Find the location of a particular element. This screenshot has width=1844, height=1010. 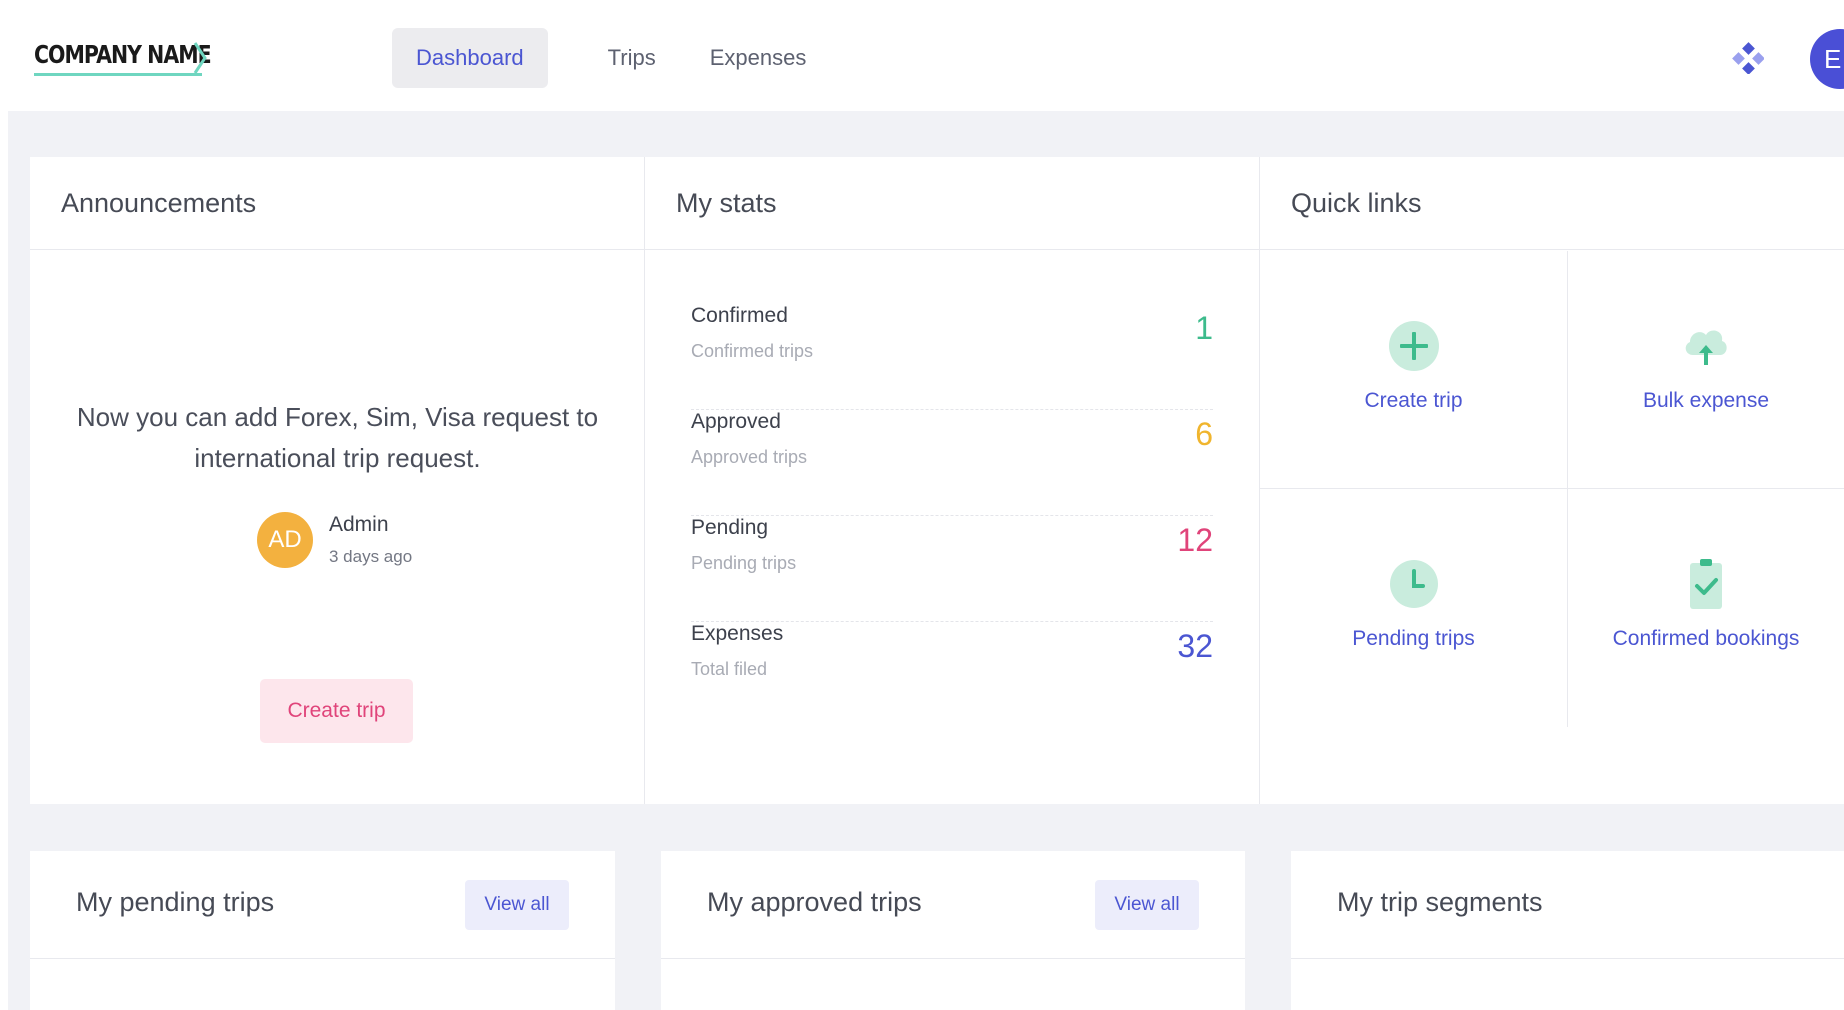

company-logo: COMPANY NAME is located at coordinates (141, 60).